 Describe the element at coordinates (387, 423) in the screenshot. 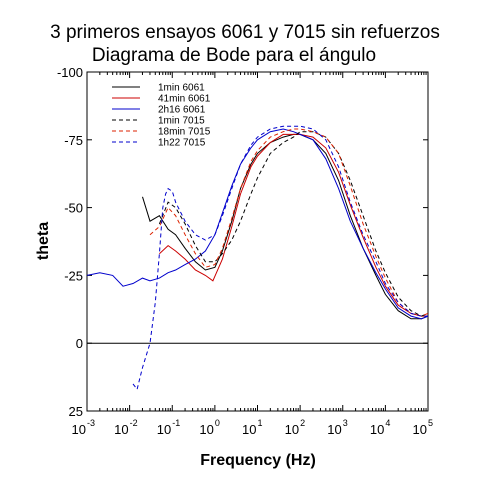

I see `x-tick-exponent: 4` at that location.